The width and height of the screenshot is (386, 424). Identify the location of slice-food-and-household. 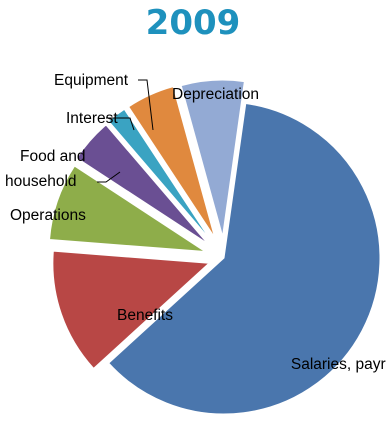
(142, 184).